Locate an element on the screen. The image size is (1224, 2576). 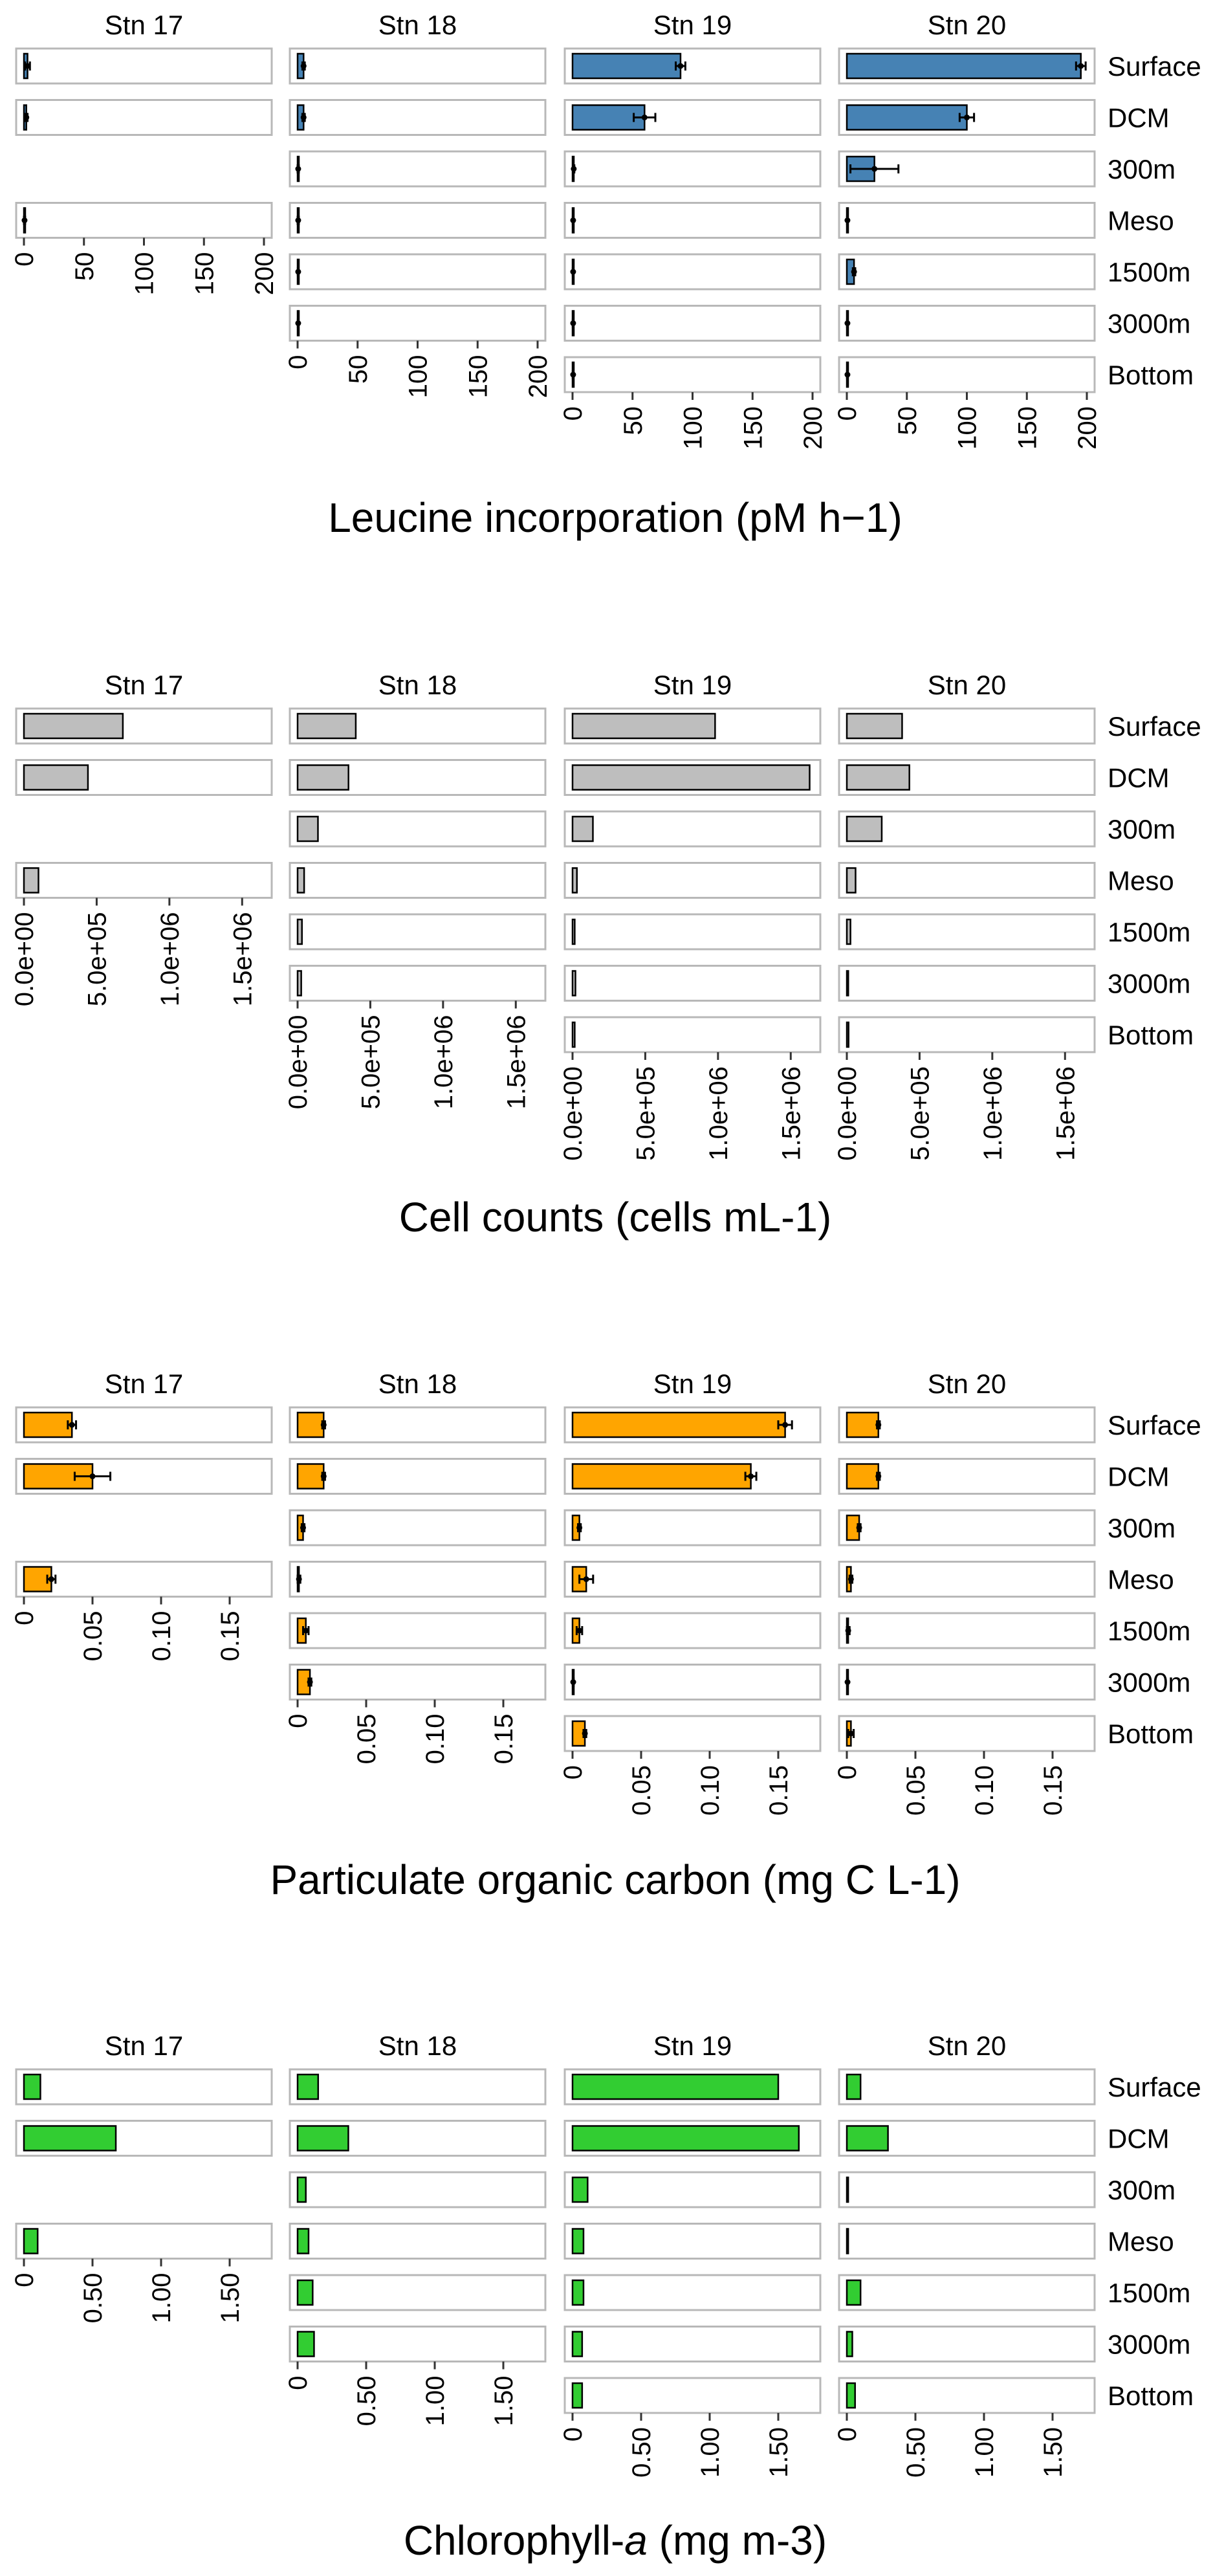
chart-axis-title: Cell counts (cells mL-1) is located at coordinates (615, 1217).